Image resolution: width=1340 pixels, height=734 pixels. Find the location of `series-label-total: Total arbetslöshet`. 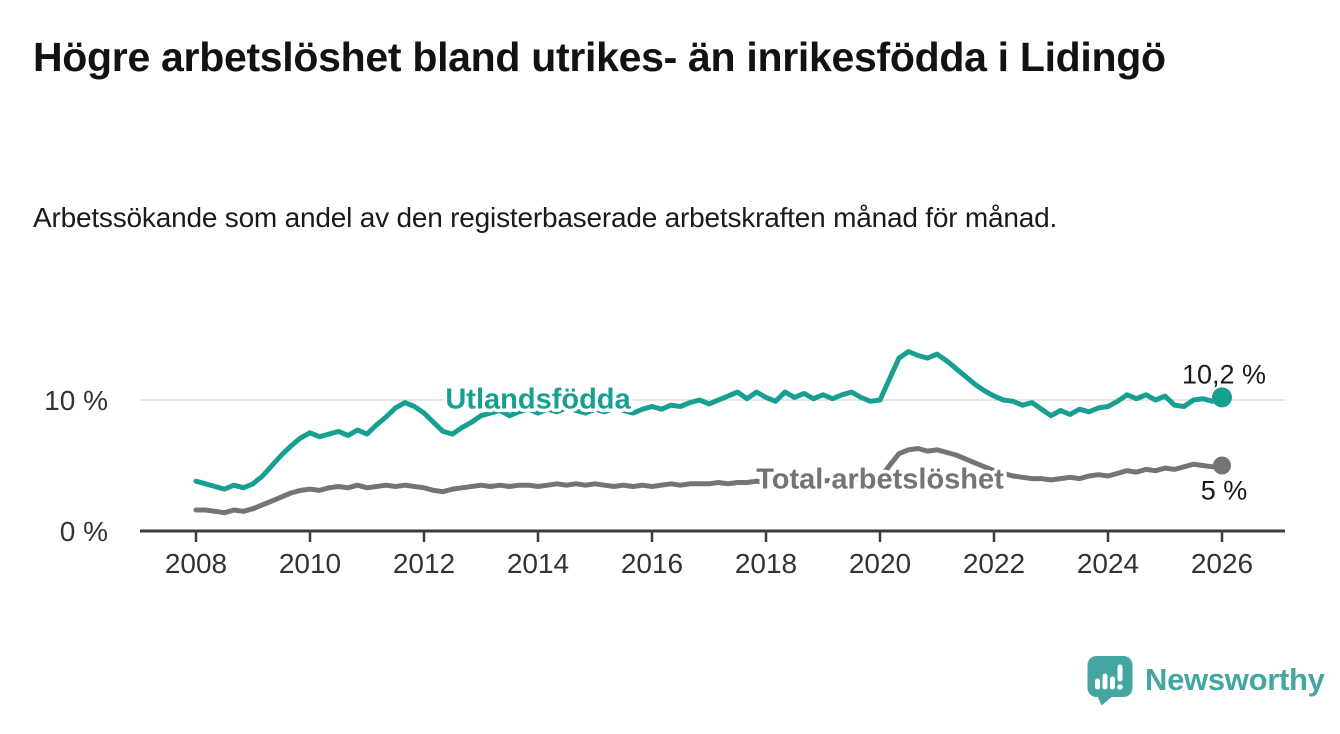

series-label-total: Total arbetslöshet is located at coordinates (880, 480).